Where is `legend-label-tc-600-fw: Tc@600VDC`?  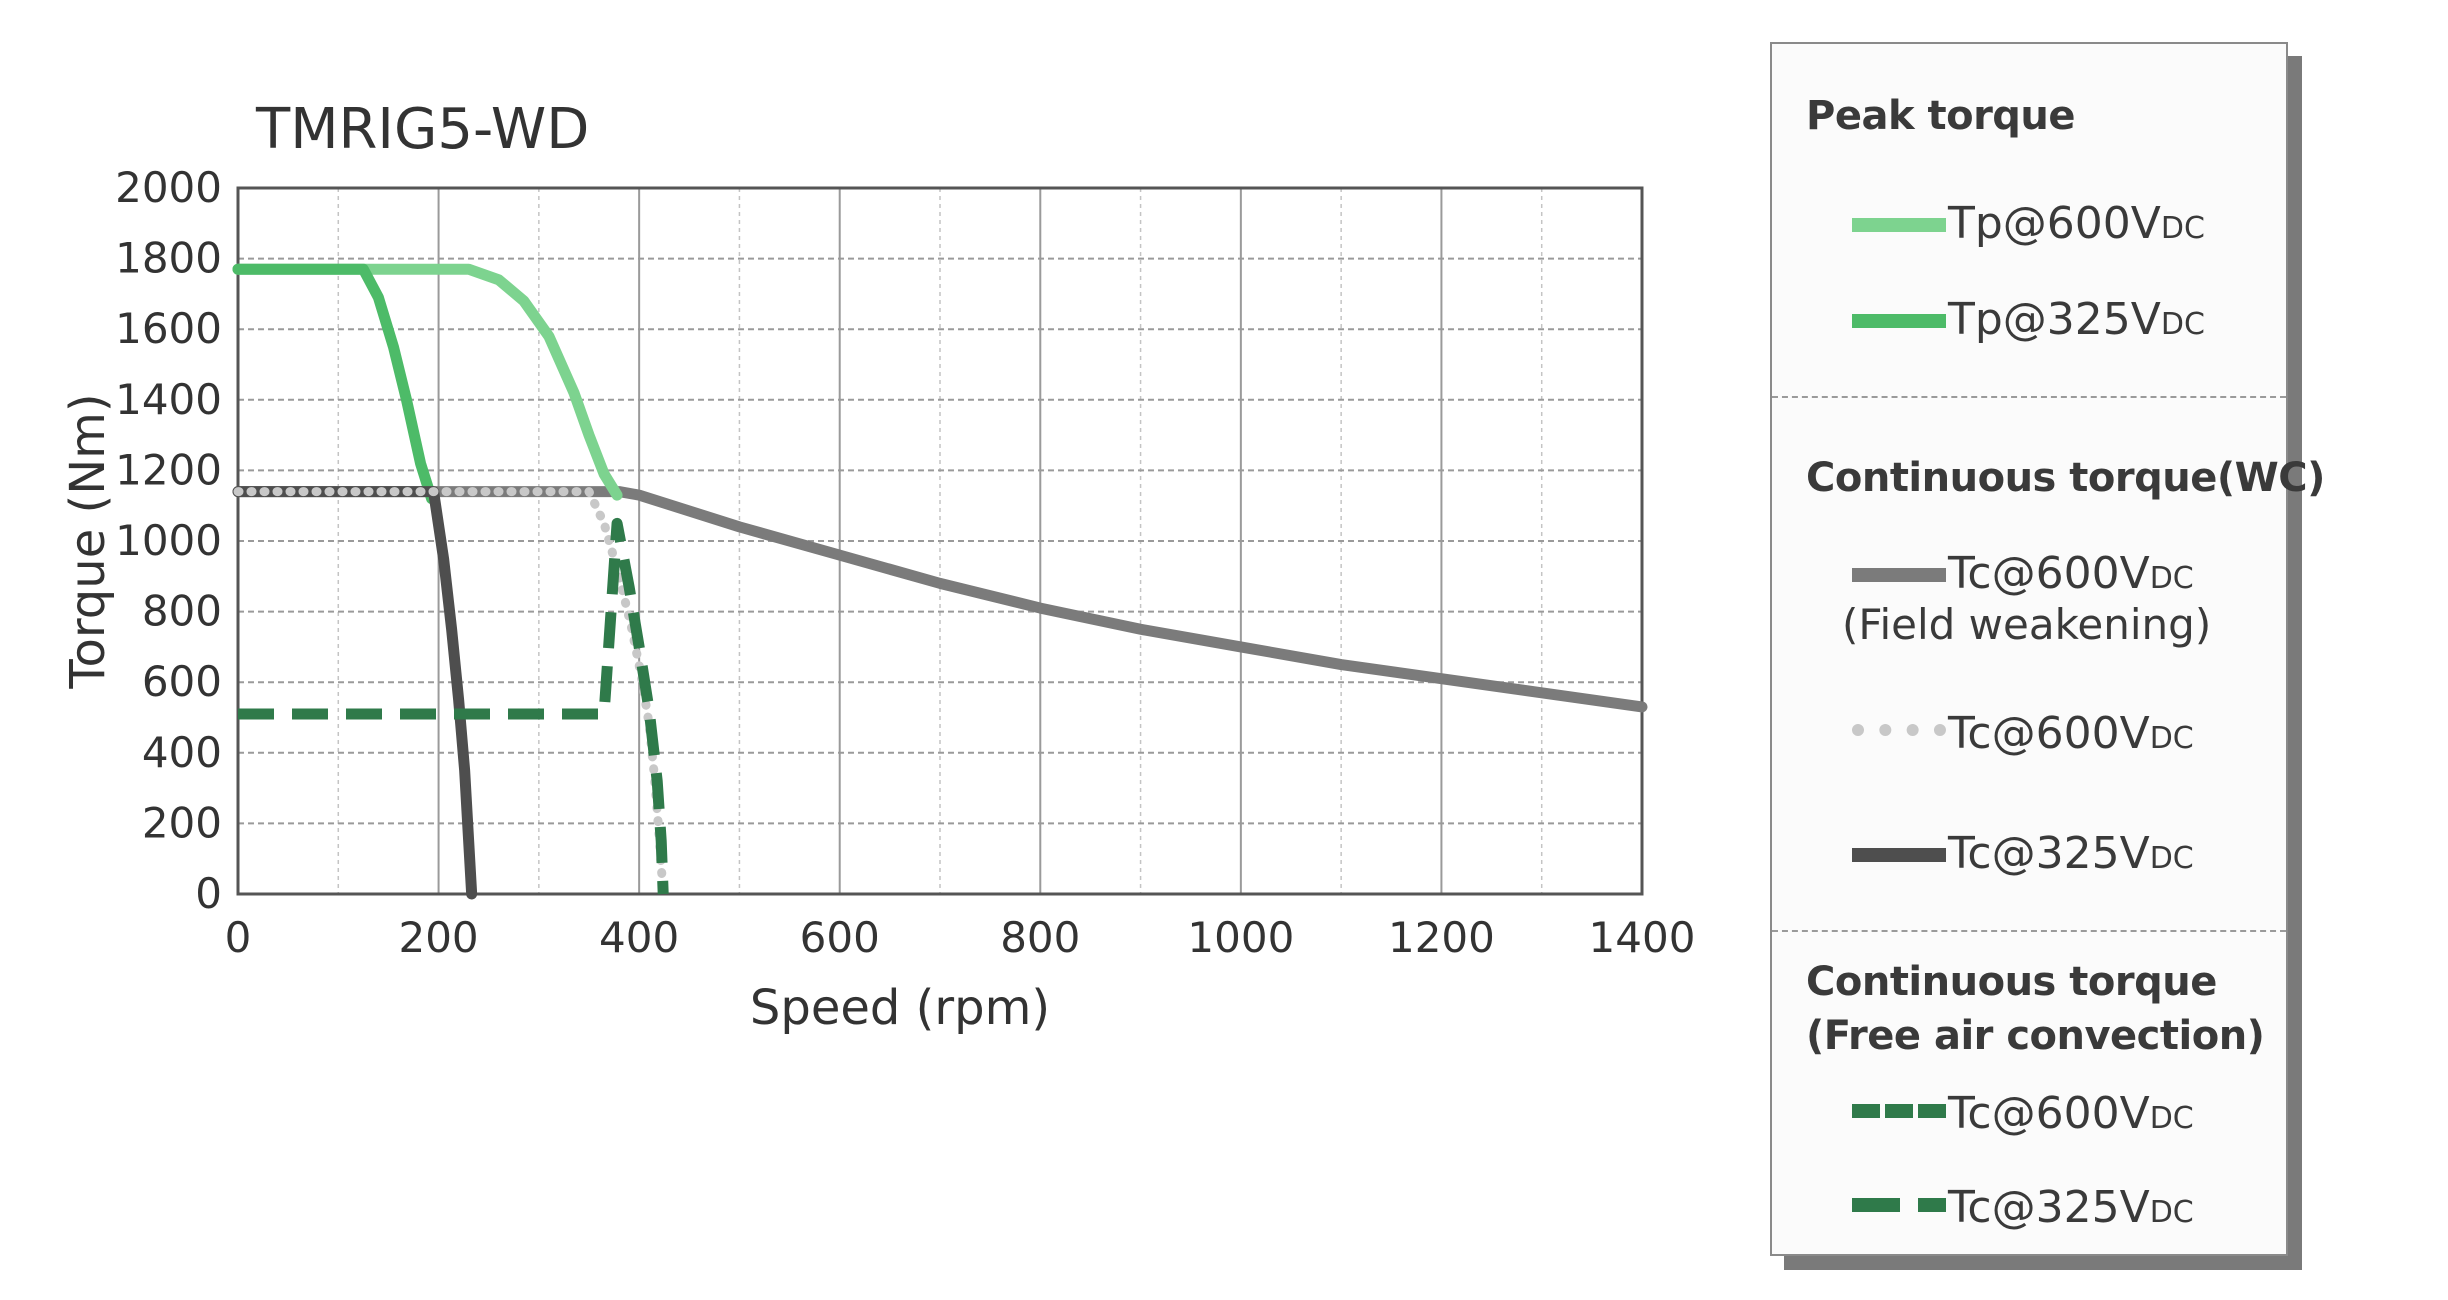 legend-label-tc-600-fw: Tc@600VDC is located at coordinates (2071, 573).